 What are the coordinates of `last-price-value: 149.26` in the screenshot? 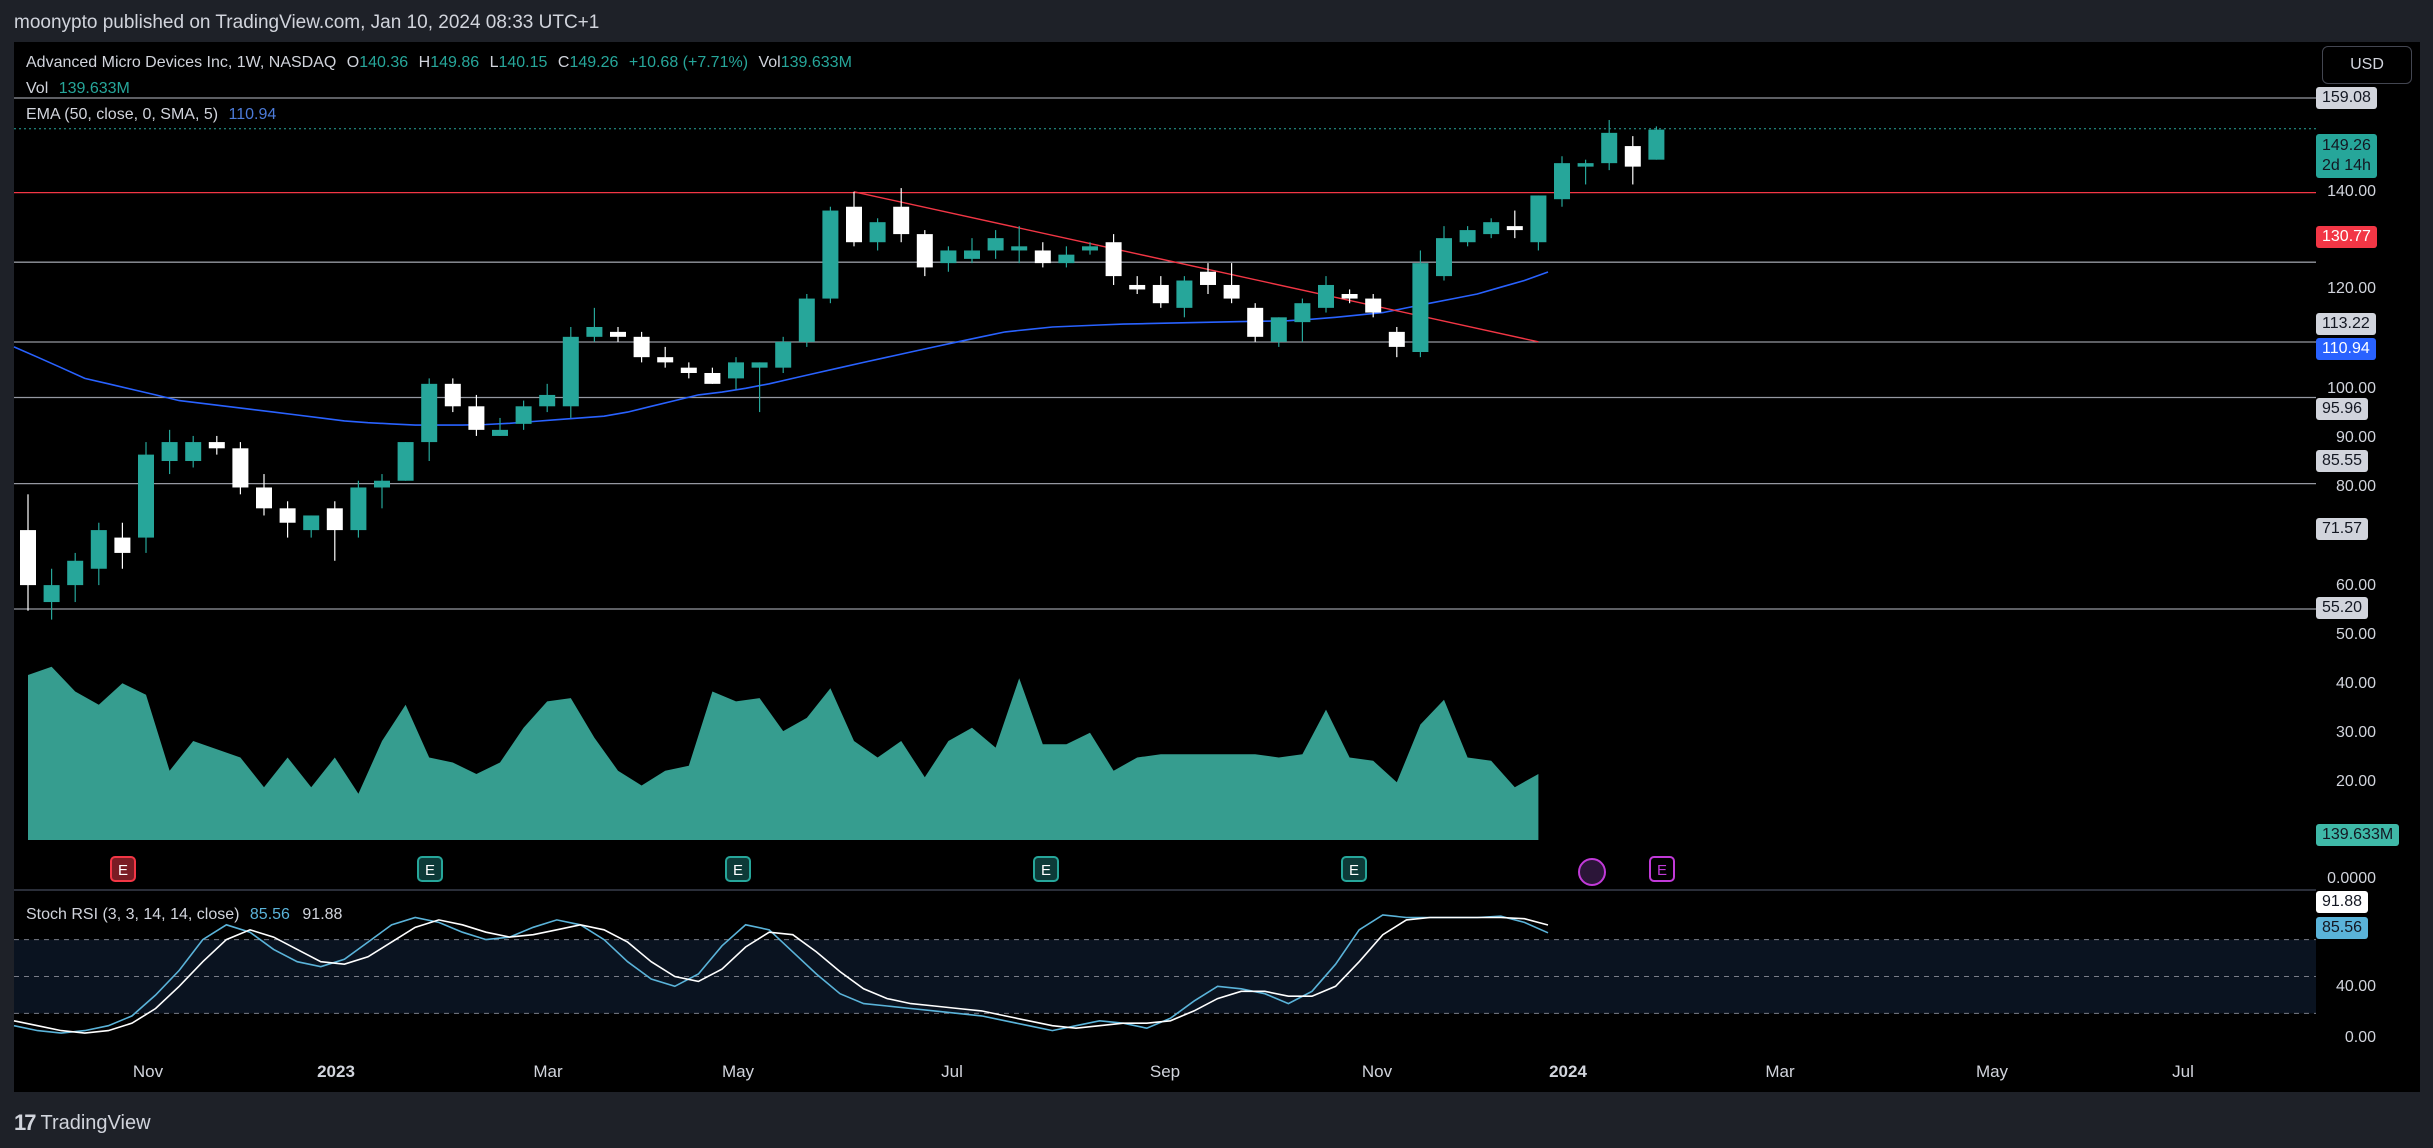 It's located at (2346, 145).